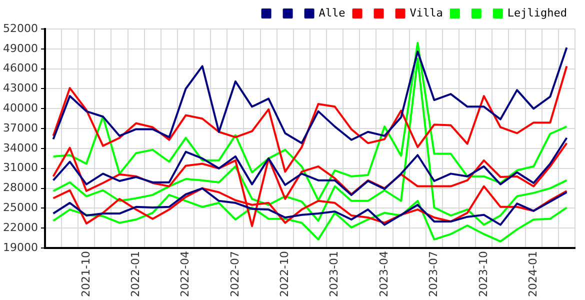 Image resolution: width=585 pixels, height=300 pixels. I want to click on y-tick-label: 52000, so click(20, 28).